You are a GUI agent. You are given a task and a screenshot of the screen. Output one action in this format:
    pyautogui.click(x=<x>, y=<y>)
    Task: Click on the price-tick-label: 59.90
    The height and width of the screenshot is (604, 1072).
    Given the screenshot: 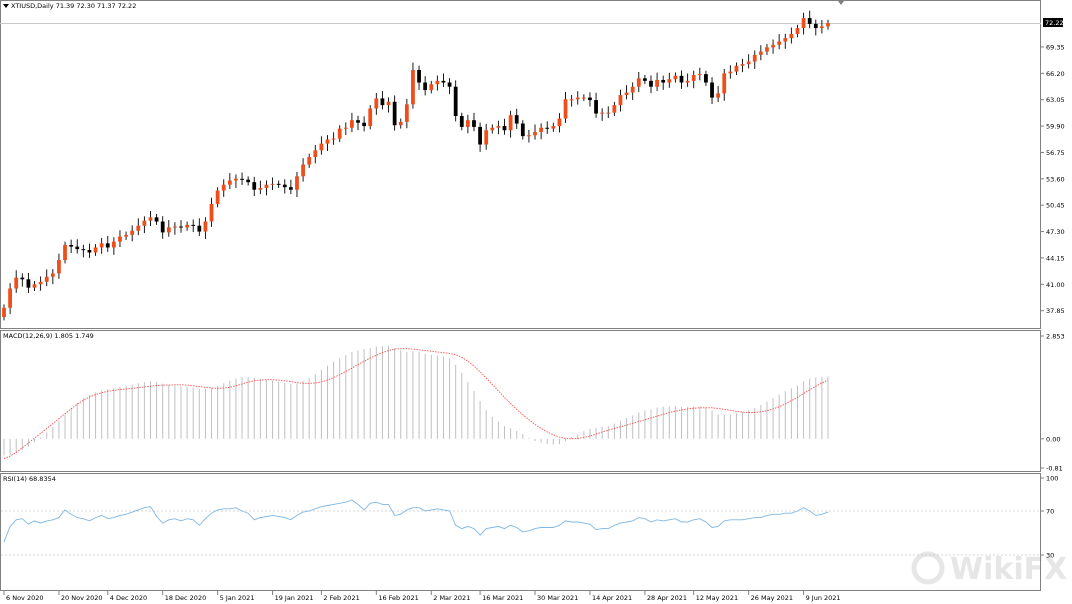 What is the action you would take?
    pyautogui.click(x=1055, y=127)
    